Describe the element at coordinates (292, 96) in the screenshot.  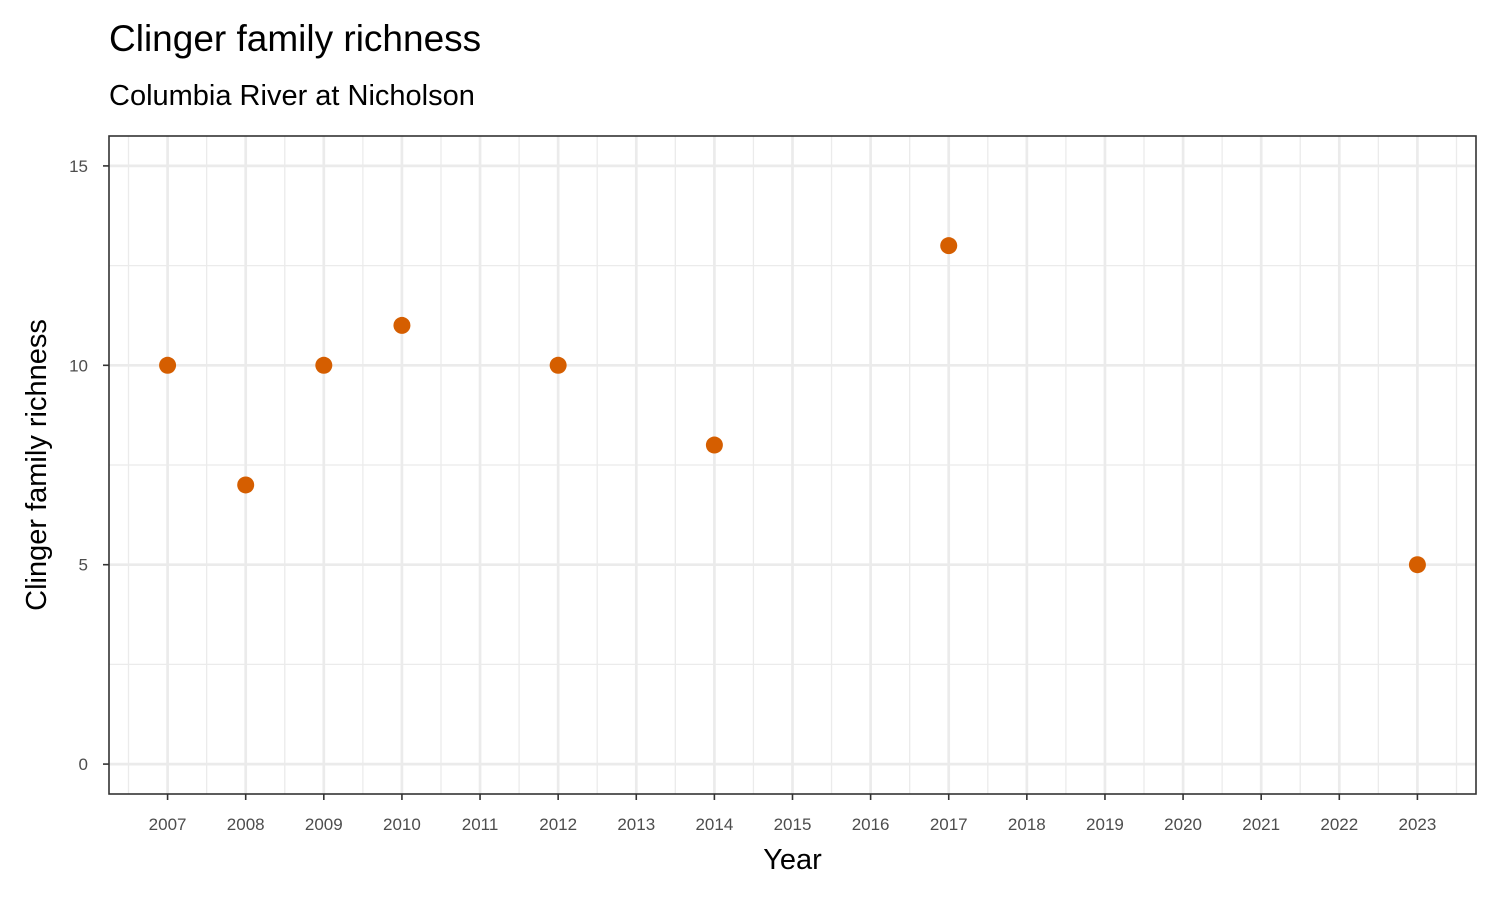
I see `chart-subtitle: Columbia River at Nicholson` at that location.